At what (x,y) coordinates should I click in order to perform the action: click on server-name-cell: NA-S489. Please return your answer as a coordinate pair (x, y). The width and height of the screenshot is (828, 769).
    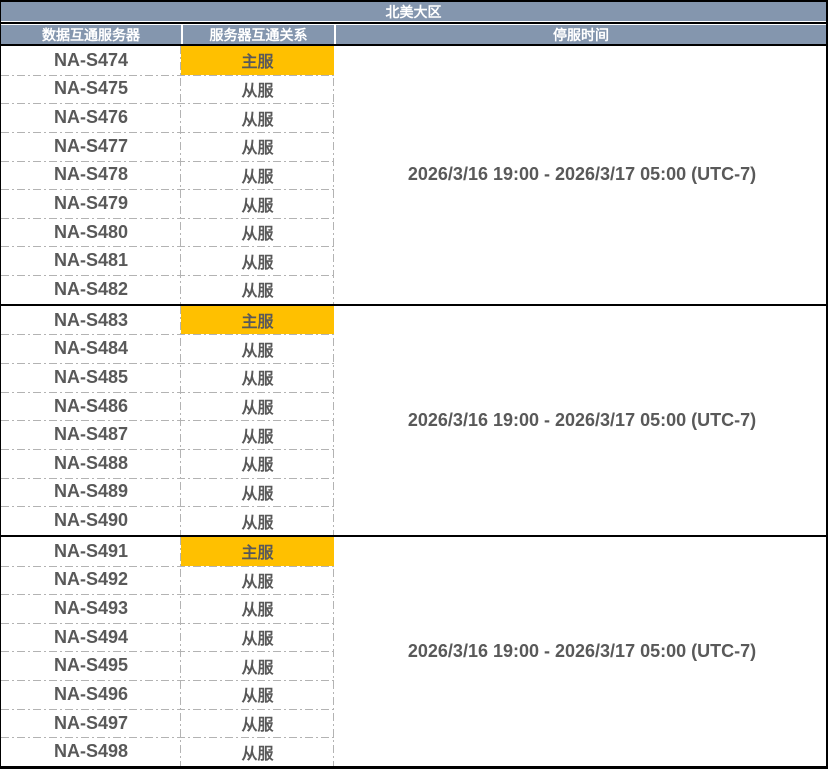
    Looking at the image, I should click on (91, 491).